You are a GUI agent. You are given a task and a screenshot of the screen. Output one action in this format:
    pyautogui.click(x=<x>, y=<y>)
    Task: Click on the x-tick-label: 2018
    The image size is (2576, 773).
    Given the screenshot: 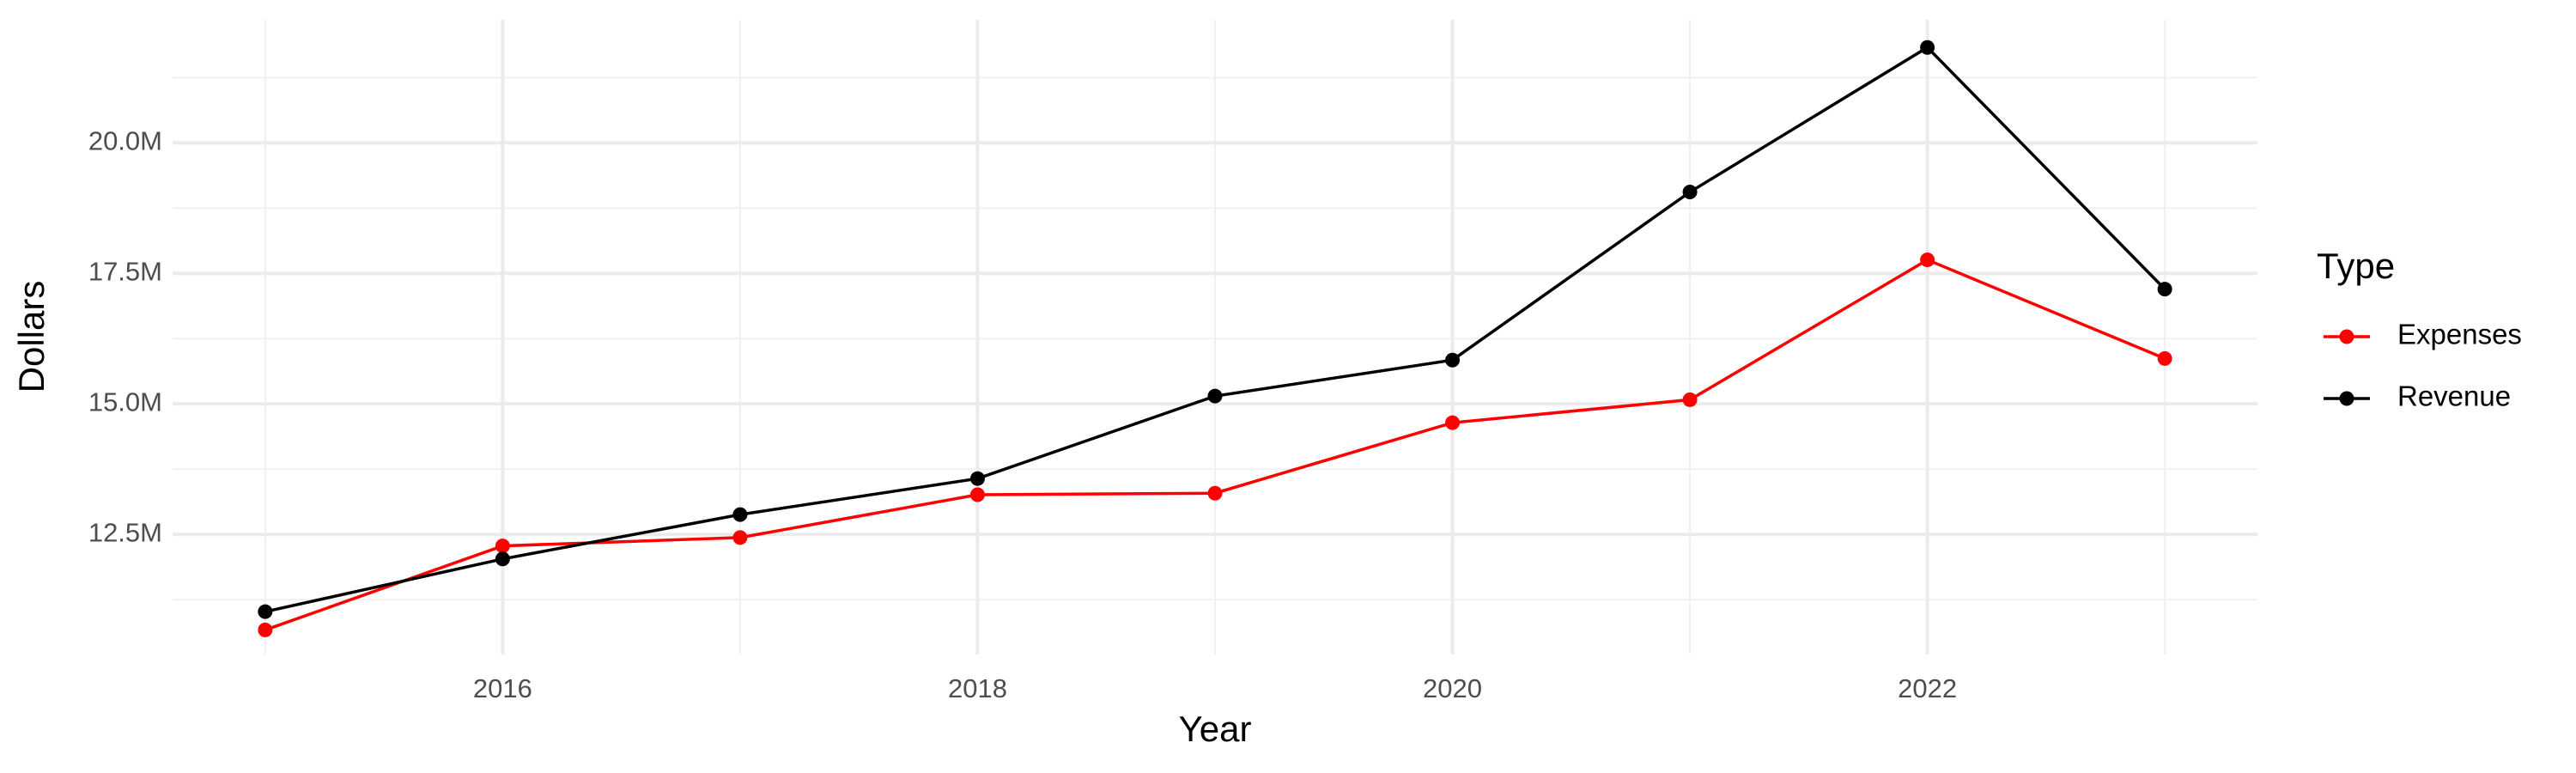 What is the action you would take?
    pyautogui.click(x=977, y=688)
    